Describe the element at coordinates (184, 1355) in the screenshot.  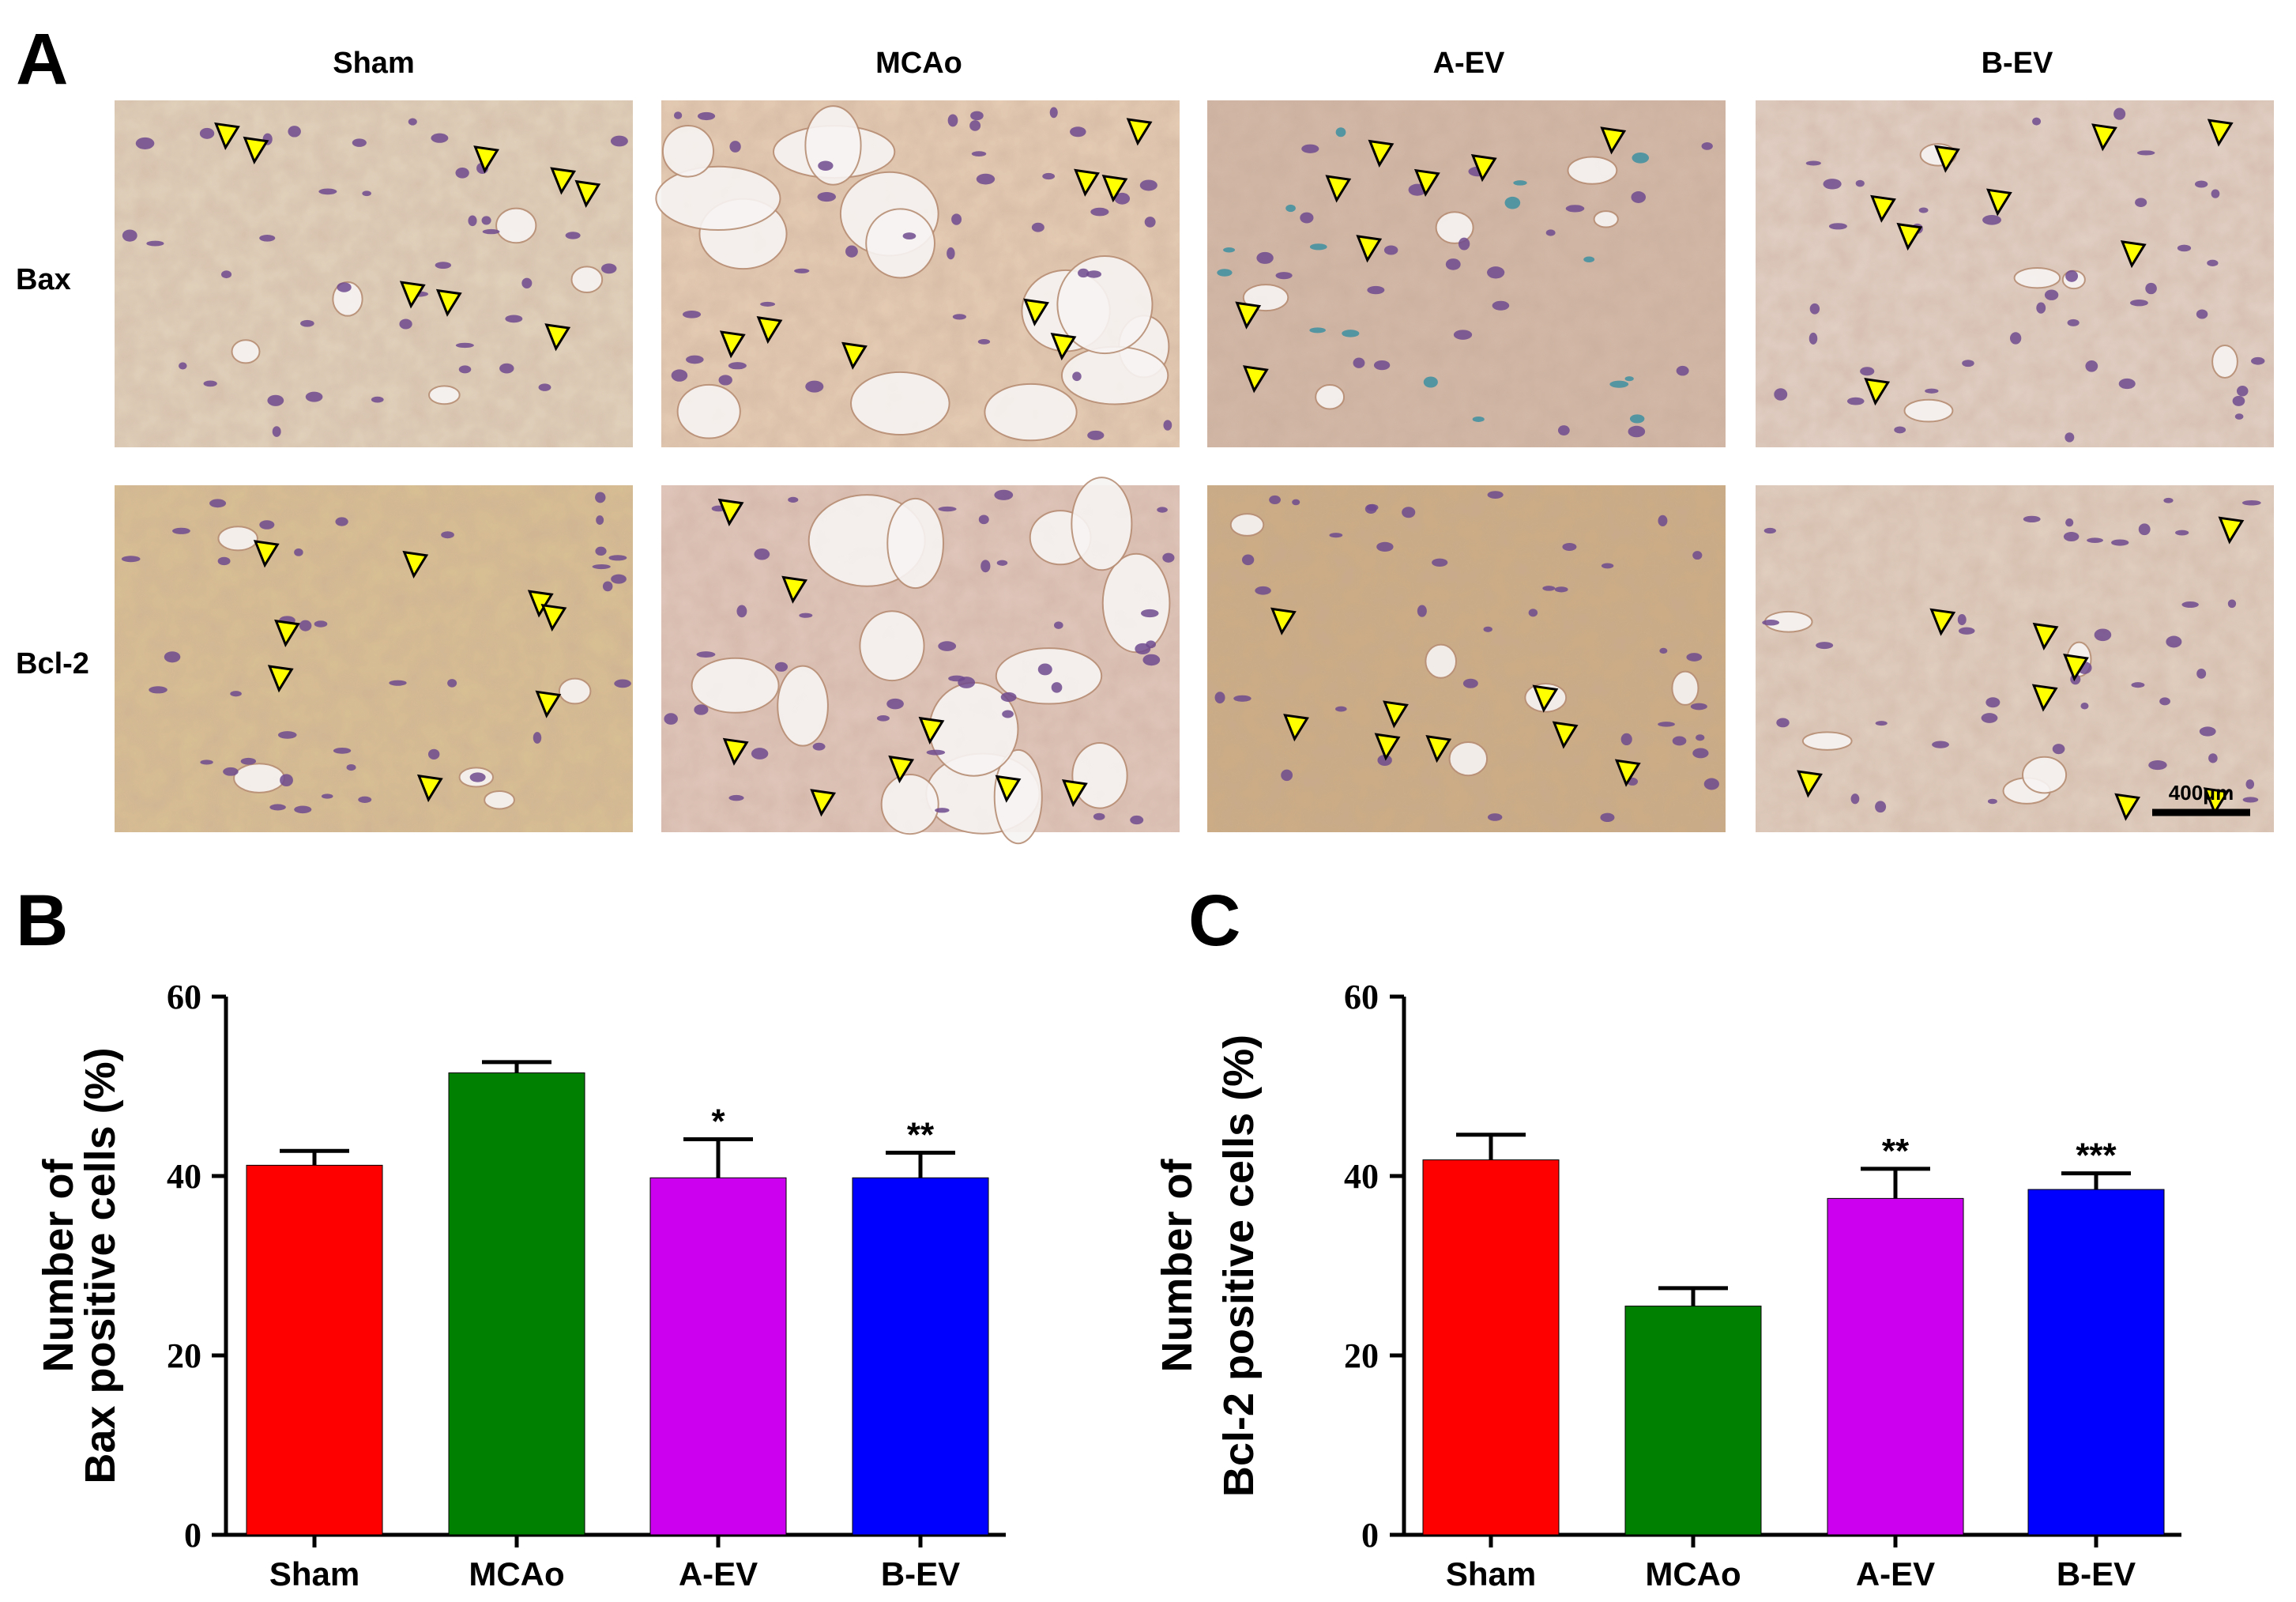
I see `y-tick-label: 20` at that location.